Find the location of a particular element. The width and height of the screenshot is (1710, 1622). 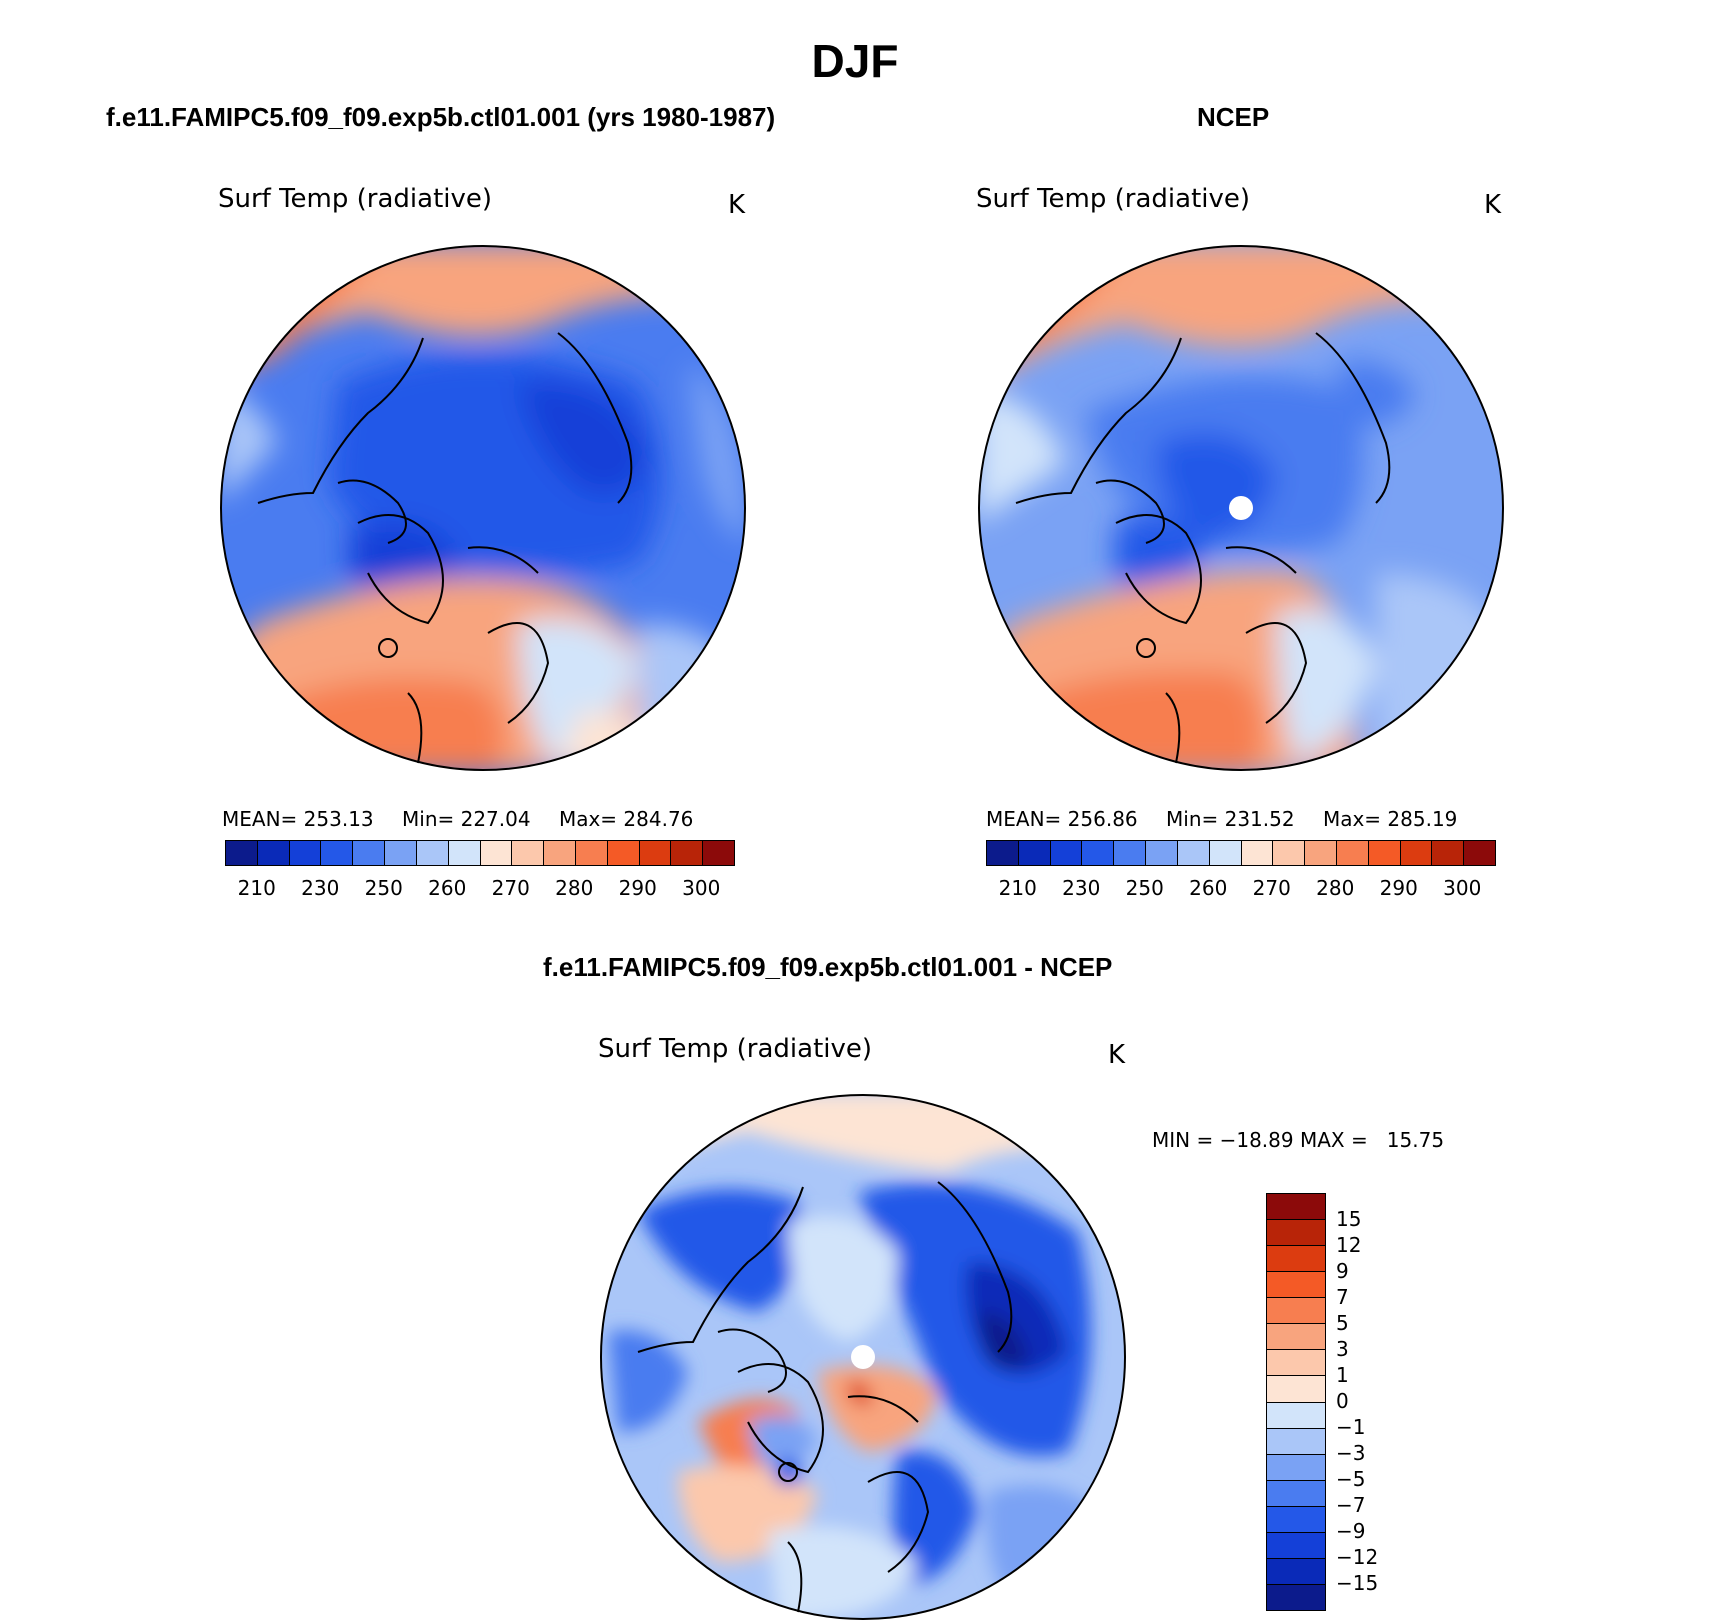

panel-1-coastlines is located at coordinates (445, 548).